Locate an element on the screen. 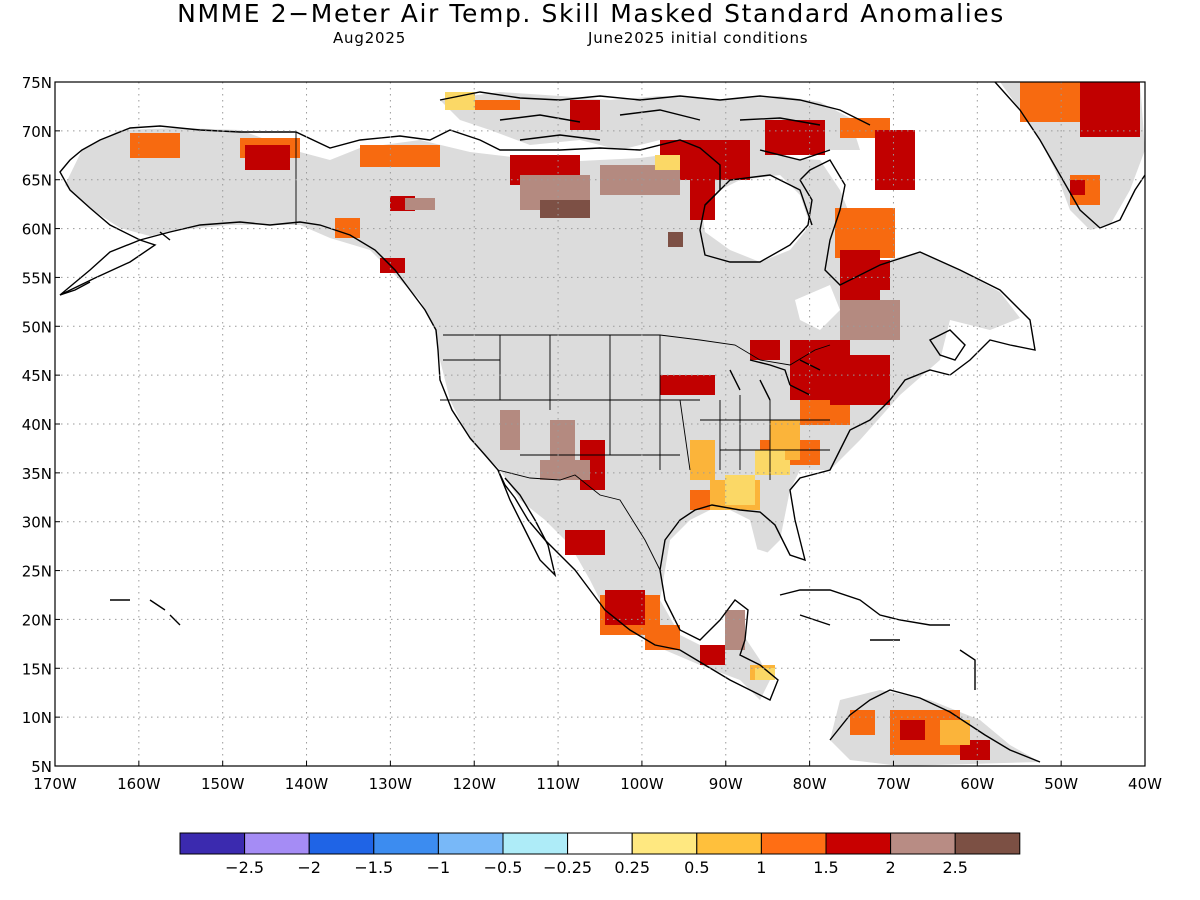  lat-label: 70N is located at coordinates (37, 132).